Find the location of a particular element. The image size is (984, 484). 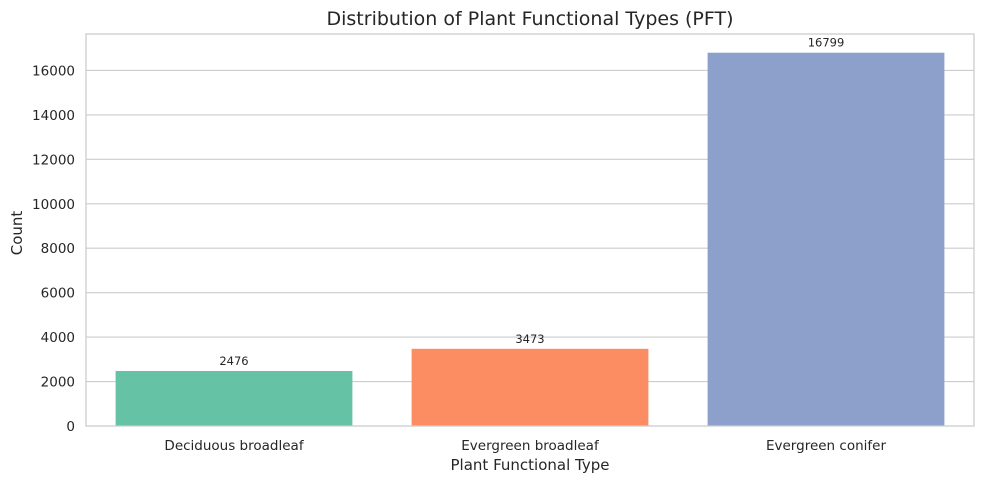

y-tick-label: 12000 is located at coordinates (53, 160).